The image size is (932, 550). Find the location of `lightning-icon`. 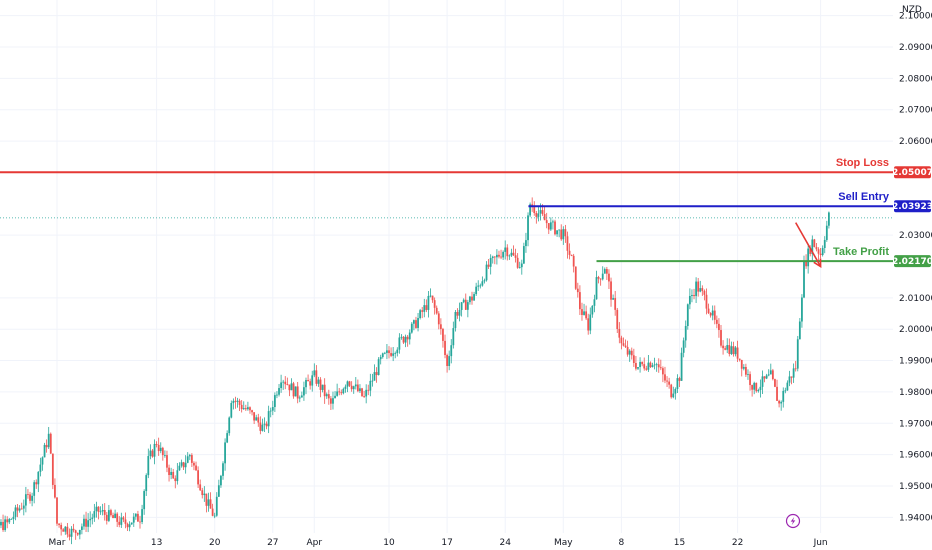

lightning-icon is located at coordinates (793, 521).